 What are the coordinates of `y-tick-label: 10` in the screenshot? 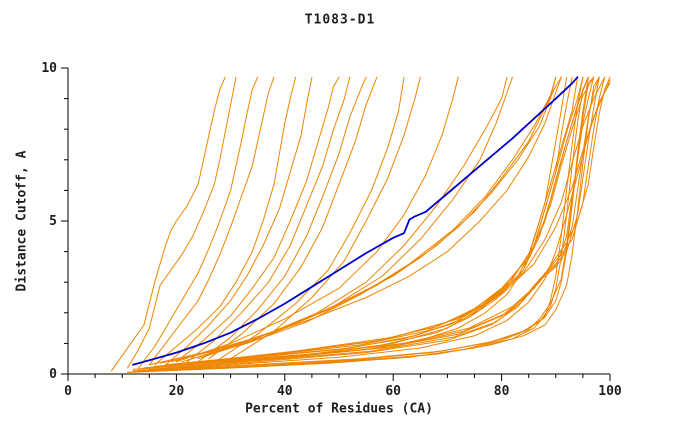 It's located at (49, 68).